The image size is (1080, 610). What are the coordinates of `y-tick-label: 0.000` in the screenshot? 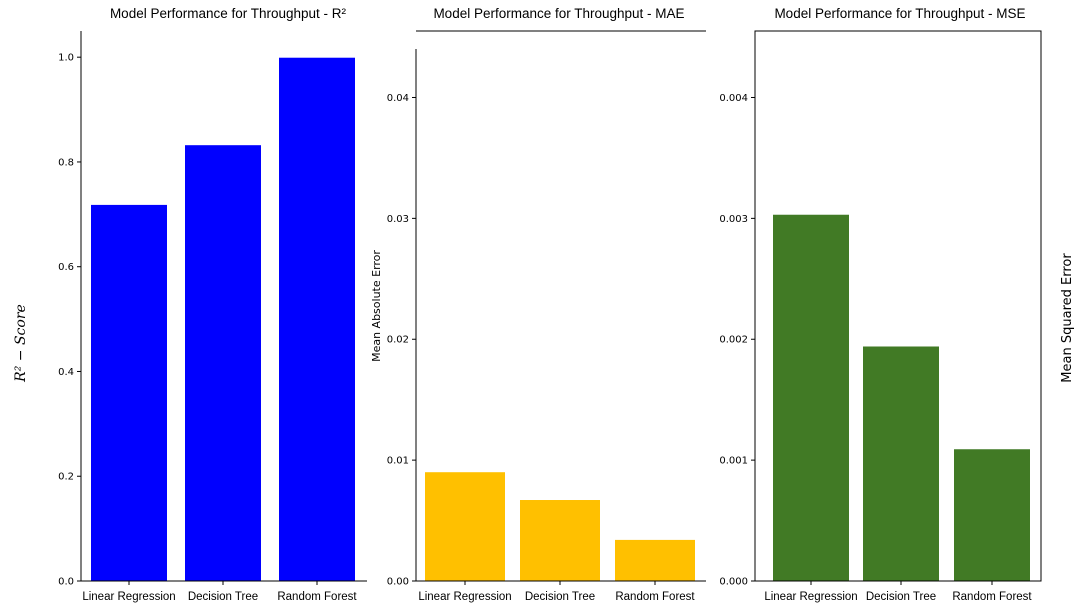 It's located at (733, 582).